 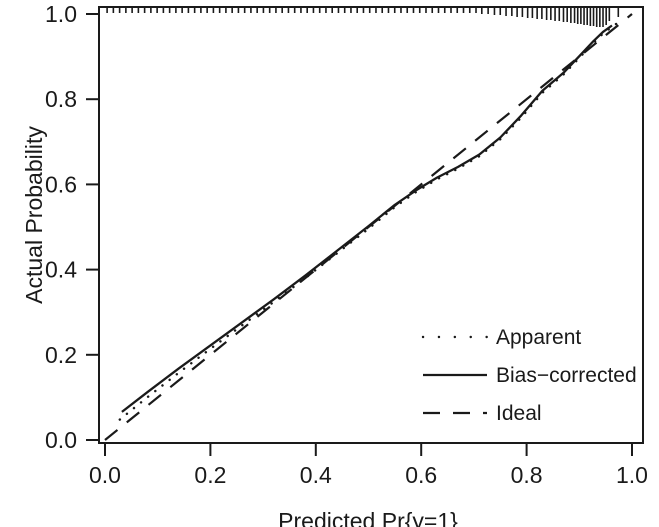 I want to click on x-tick-label: 0.0, so click(x=105, y=475).